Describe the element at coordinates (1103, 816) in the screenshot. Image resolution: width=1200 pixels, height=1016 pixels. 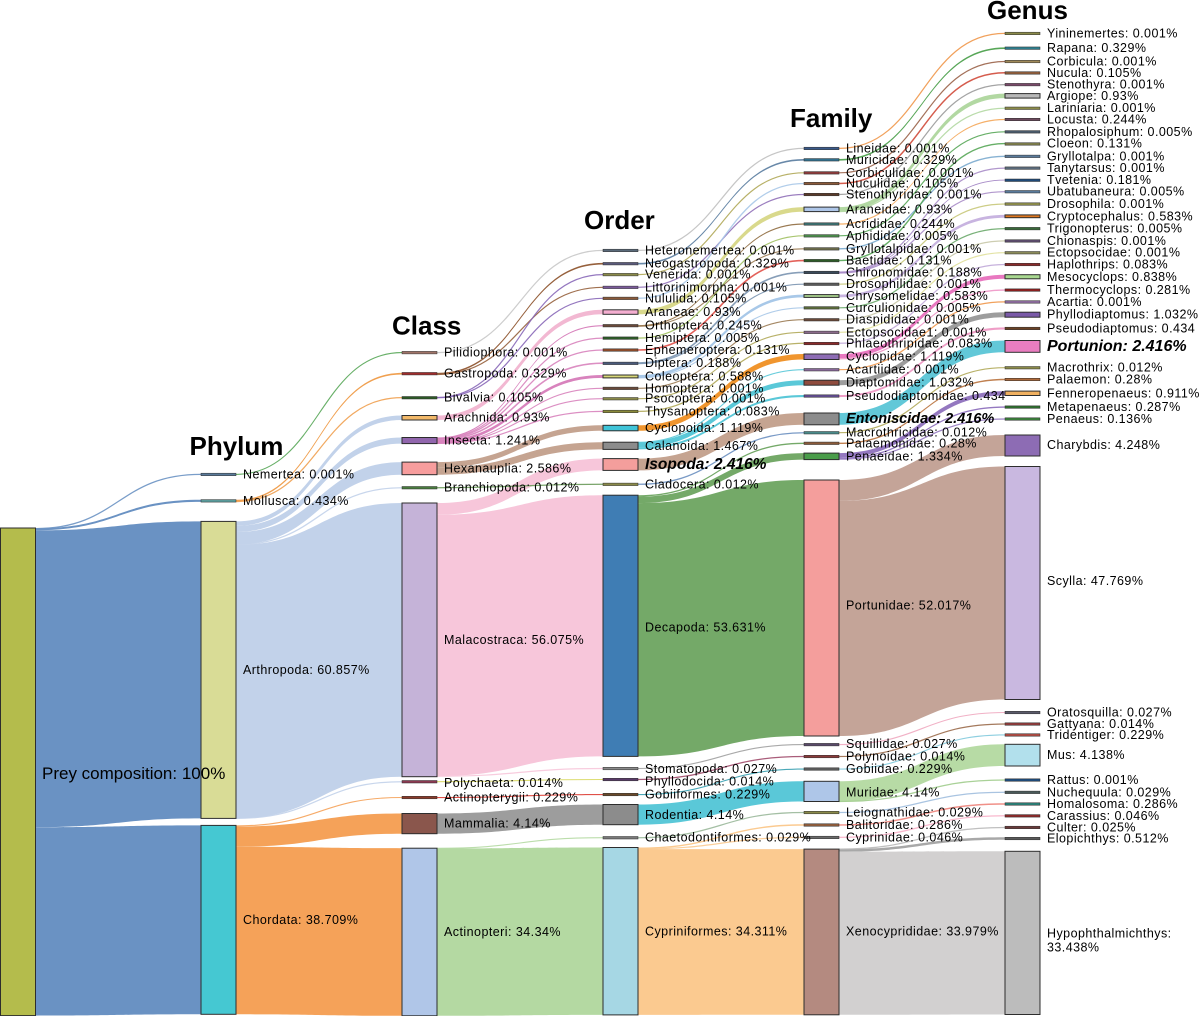
I see `svg-text: Carassius: 0.046%` at that location.